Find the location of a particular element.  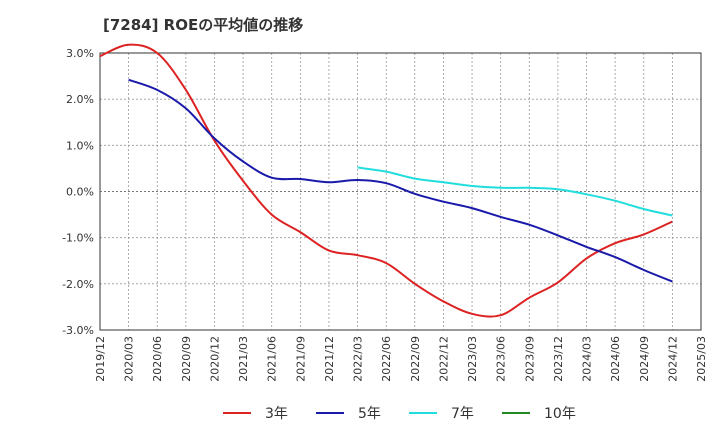

chart-title: [7284] ROEの平均値の推移 is located at coordinates (203, 25).